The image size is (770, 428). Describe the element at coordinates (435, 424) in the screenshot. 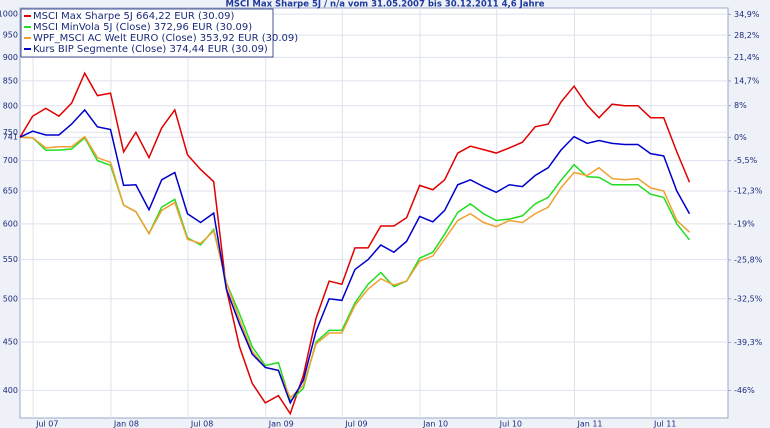

I see `x-tick-label: Jan 10` at that location.